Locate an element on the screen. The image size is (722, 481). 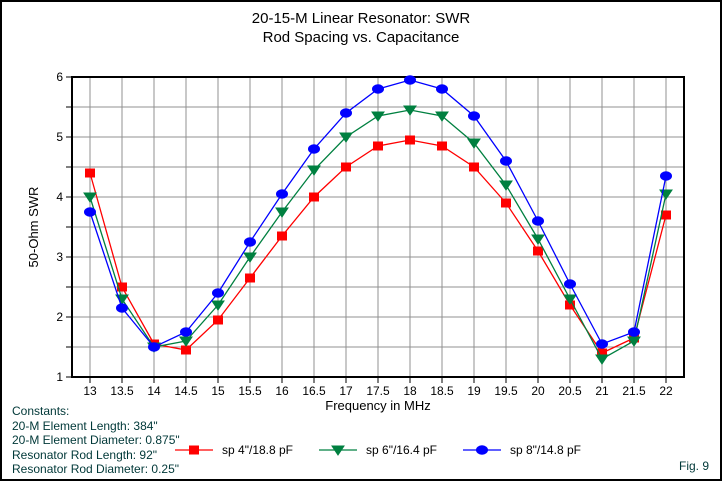
chart-title: 20-15-M Linear Resonator: SWR is located at coordinates (361, 18).